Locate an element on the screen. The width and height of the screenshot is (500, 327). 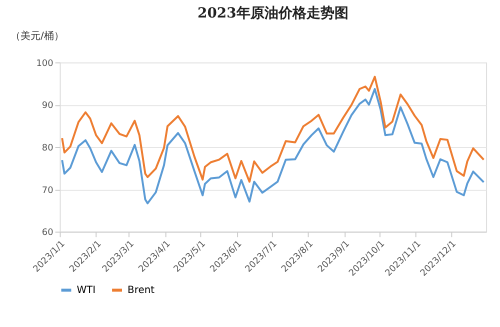
y-tick-label: 60 is located at coordinates (48, 233).